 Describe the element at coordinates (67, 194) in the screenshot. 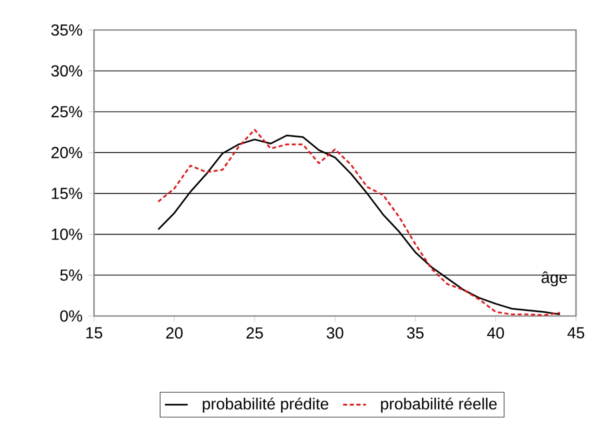

I see `y-tick-label: 15%` at that location.